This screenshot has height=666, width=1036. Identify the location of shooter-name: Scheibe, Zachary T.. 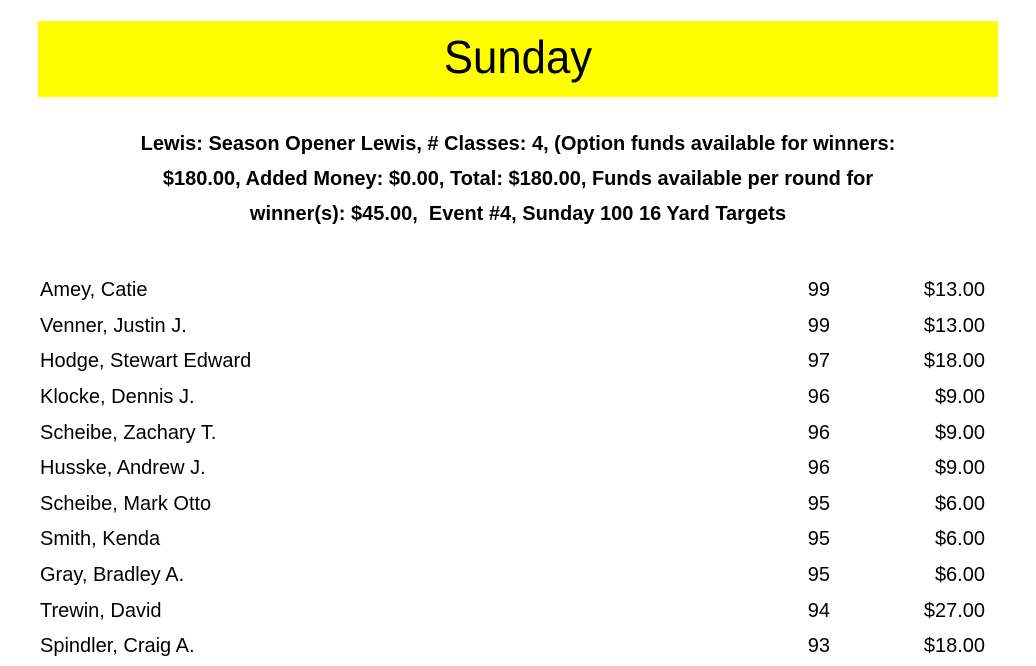
(128, 432).